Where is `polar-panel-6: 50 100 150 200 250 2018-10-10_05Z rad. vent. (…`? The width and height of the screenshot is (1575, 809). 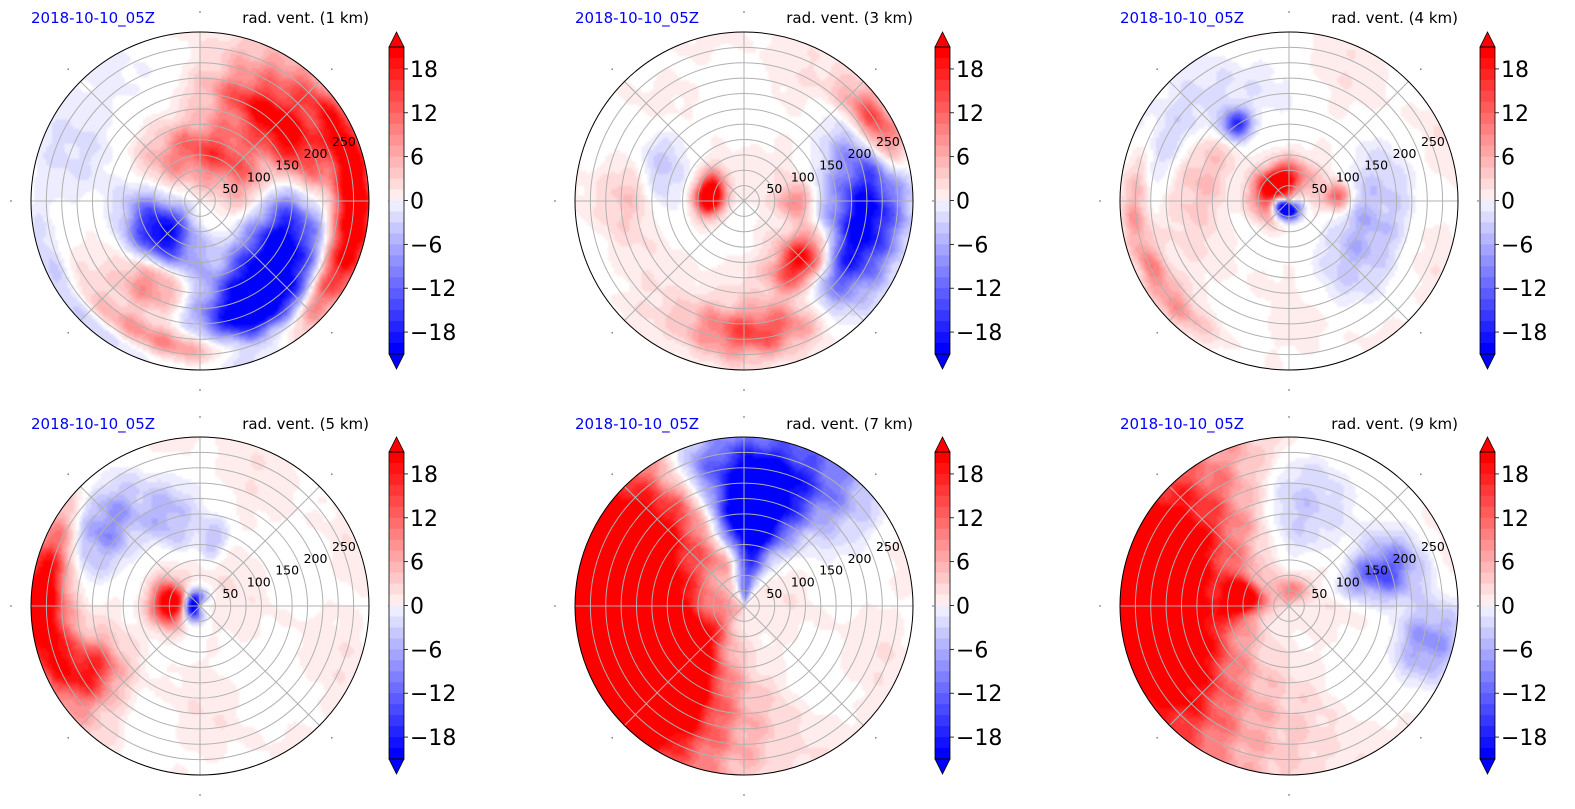 polar-panel-6: 50 100 150 200 250 2018-10-10_05Z rad. vent. (… is located at coordinates (1323, 605).